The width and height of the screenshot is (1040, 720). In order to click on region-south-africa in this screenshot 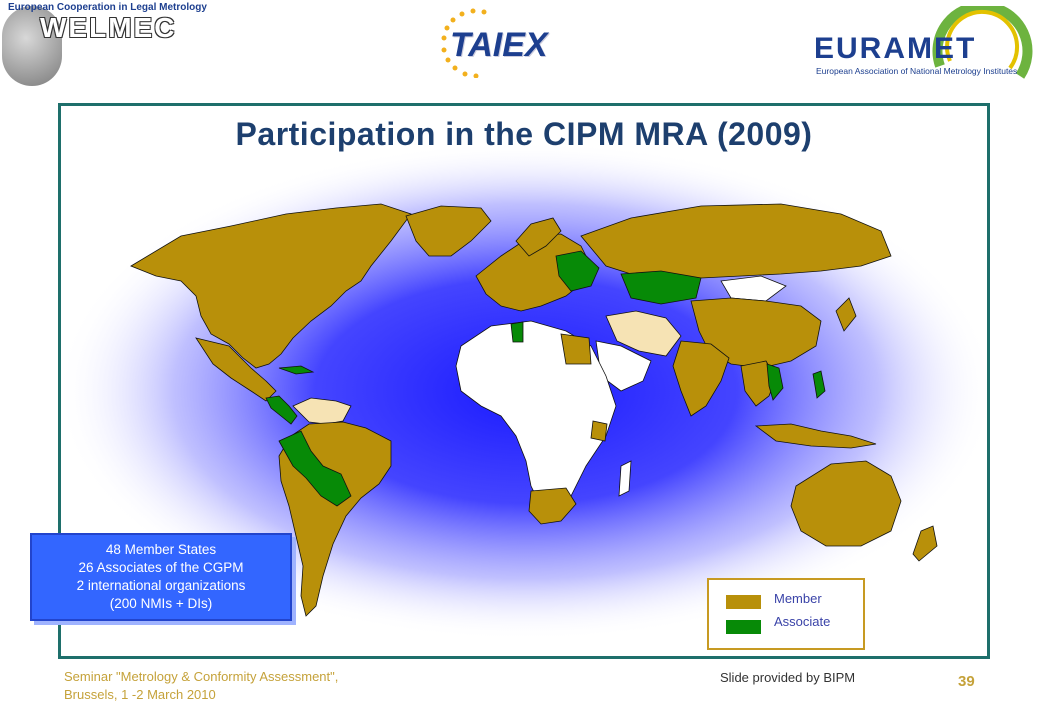, I will do `click(552, 506)`.